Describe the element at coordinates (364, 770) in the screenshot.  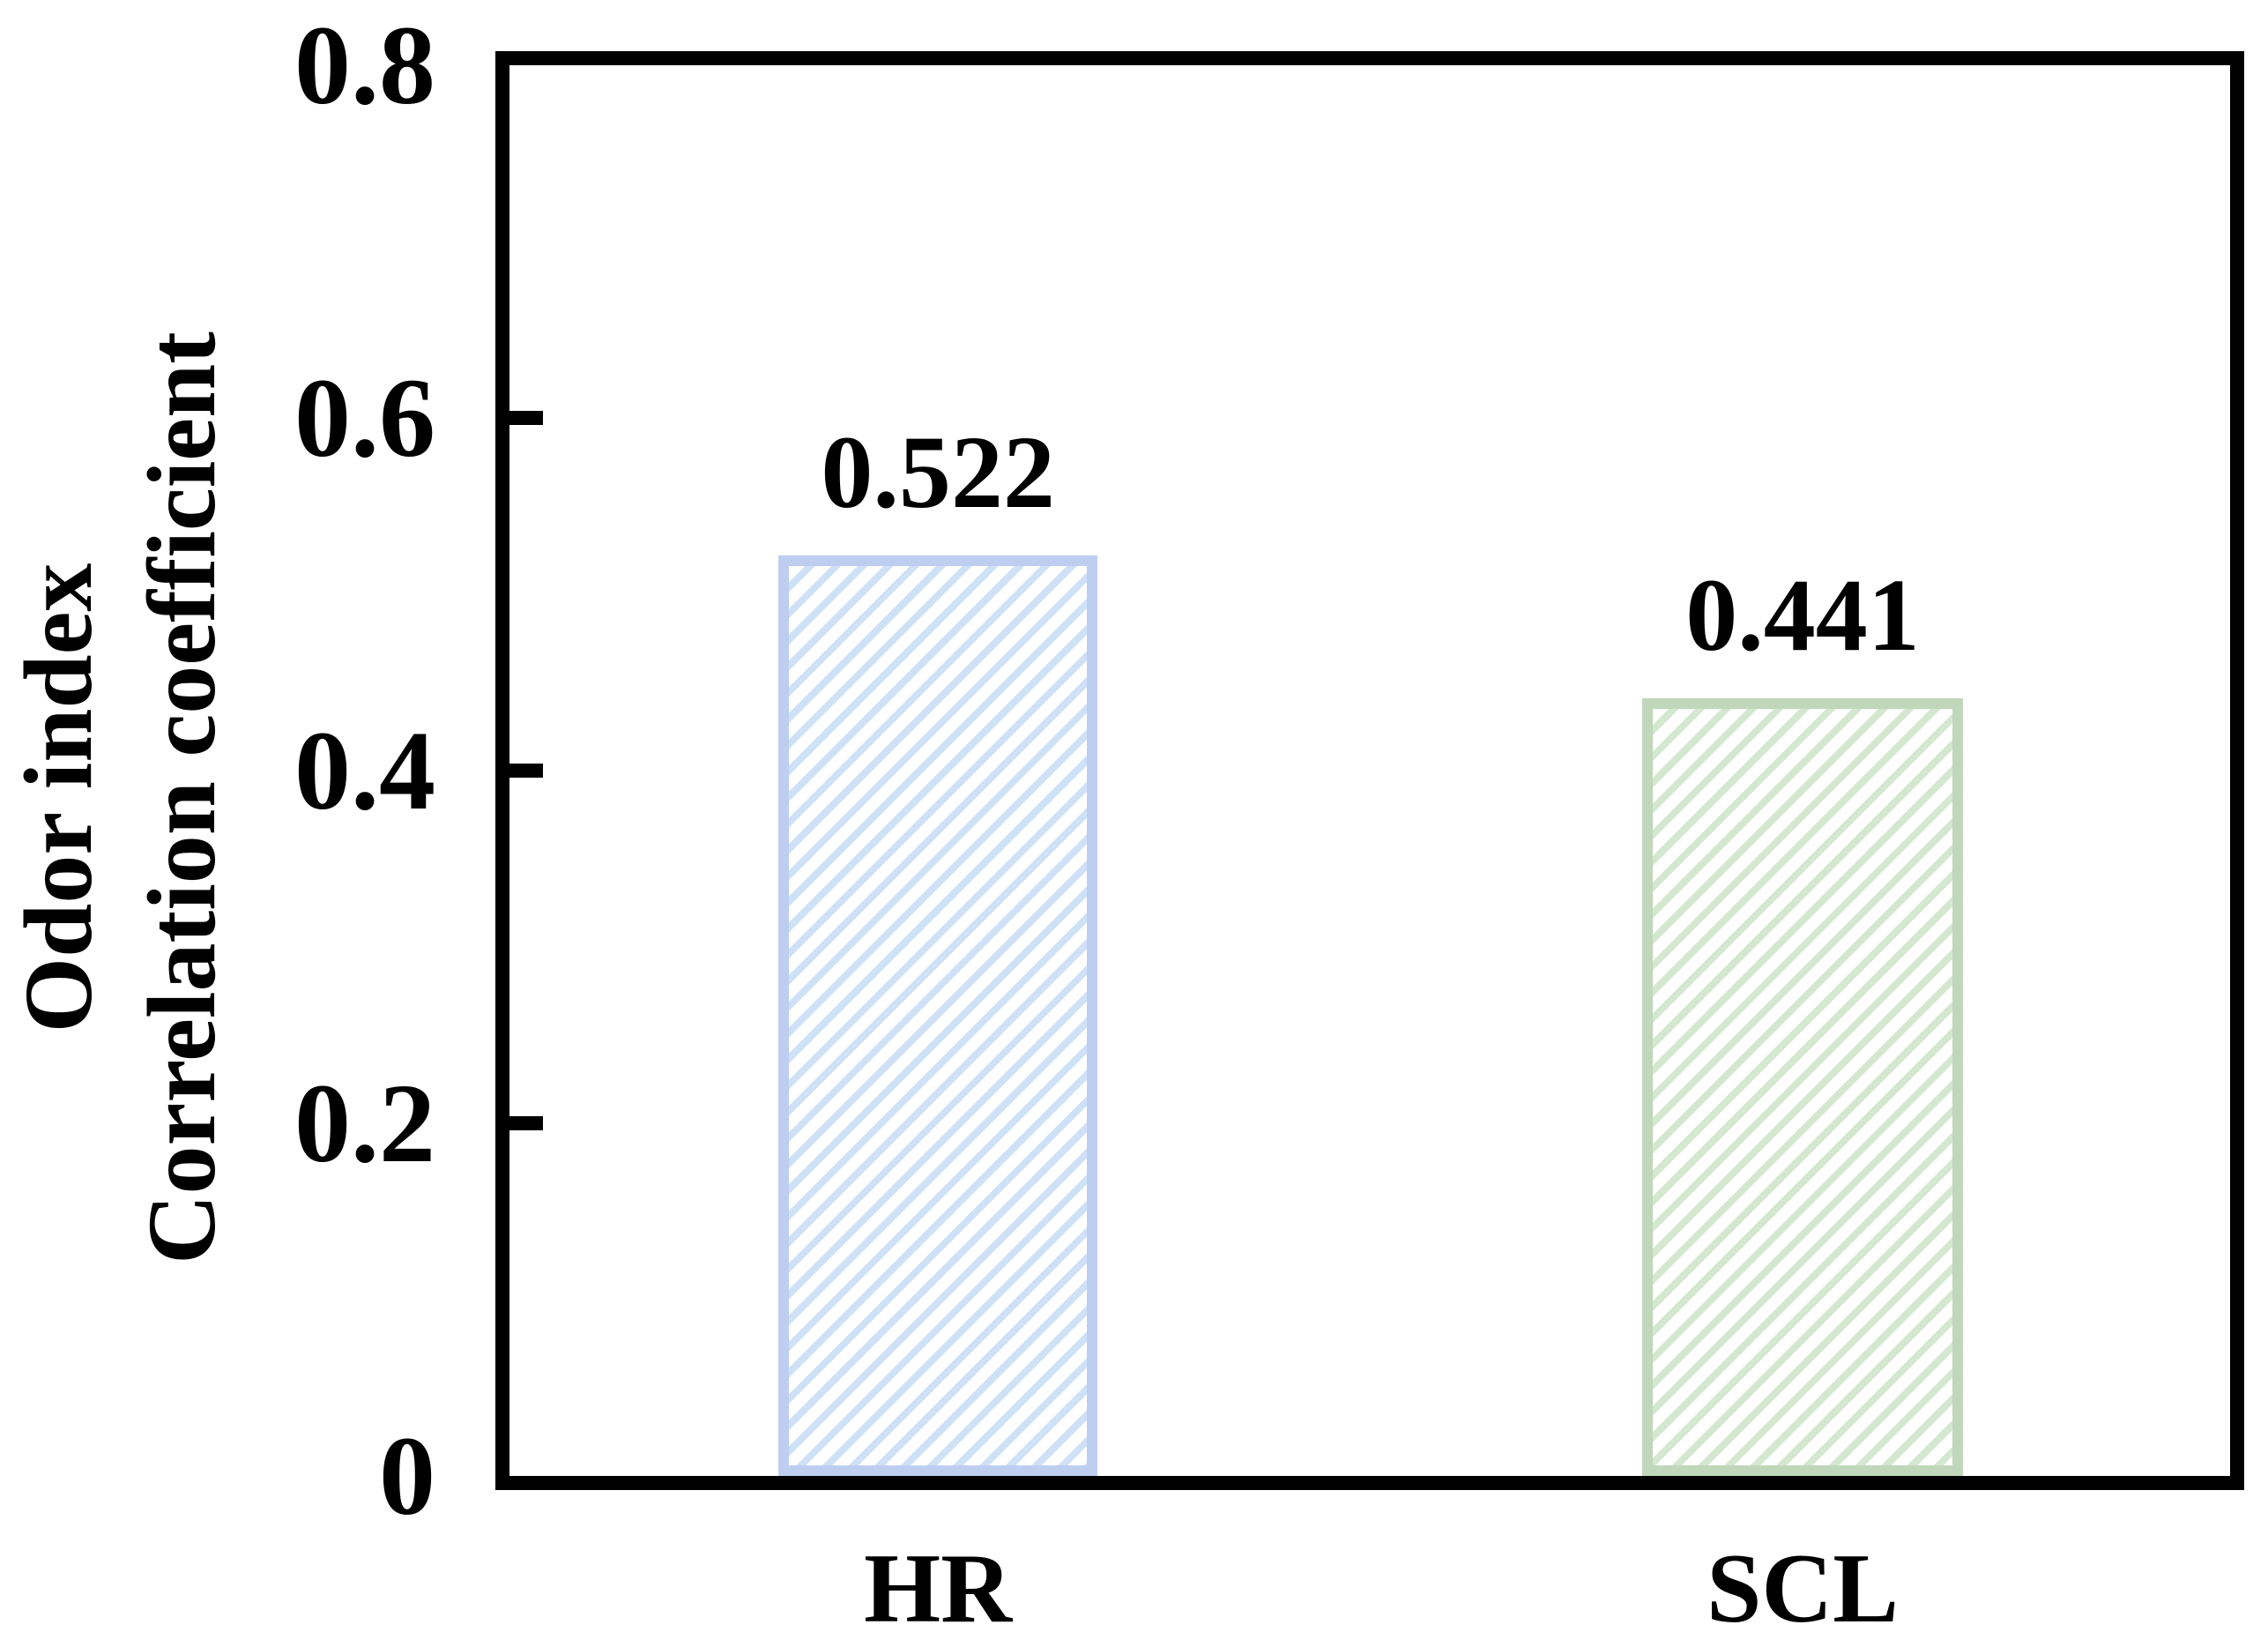
I see `y-tick-label: 0.4` at that location.